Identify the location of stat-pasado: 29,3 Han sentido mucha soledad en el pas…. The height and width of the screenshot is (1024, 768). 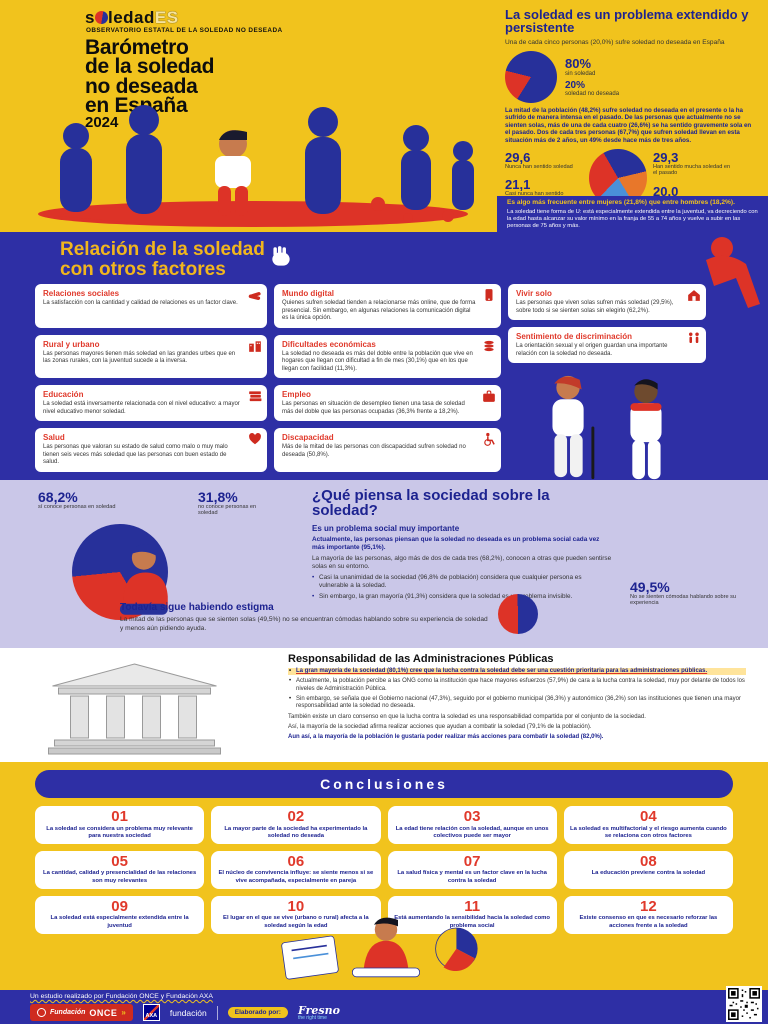
(692, 164).